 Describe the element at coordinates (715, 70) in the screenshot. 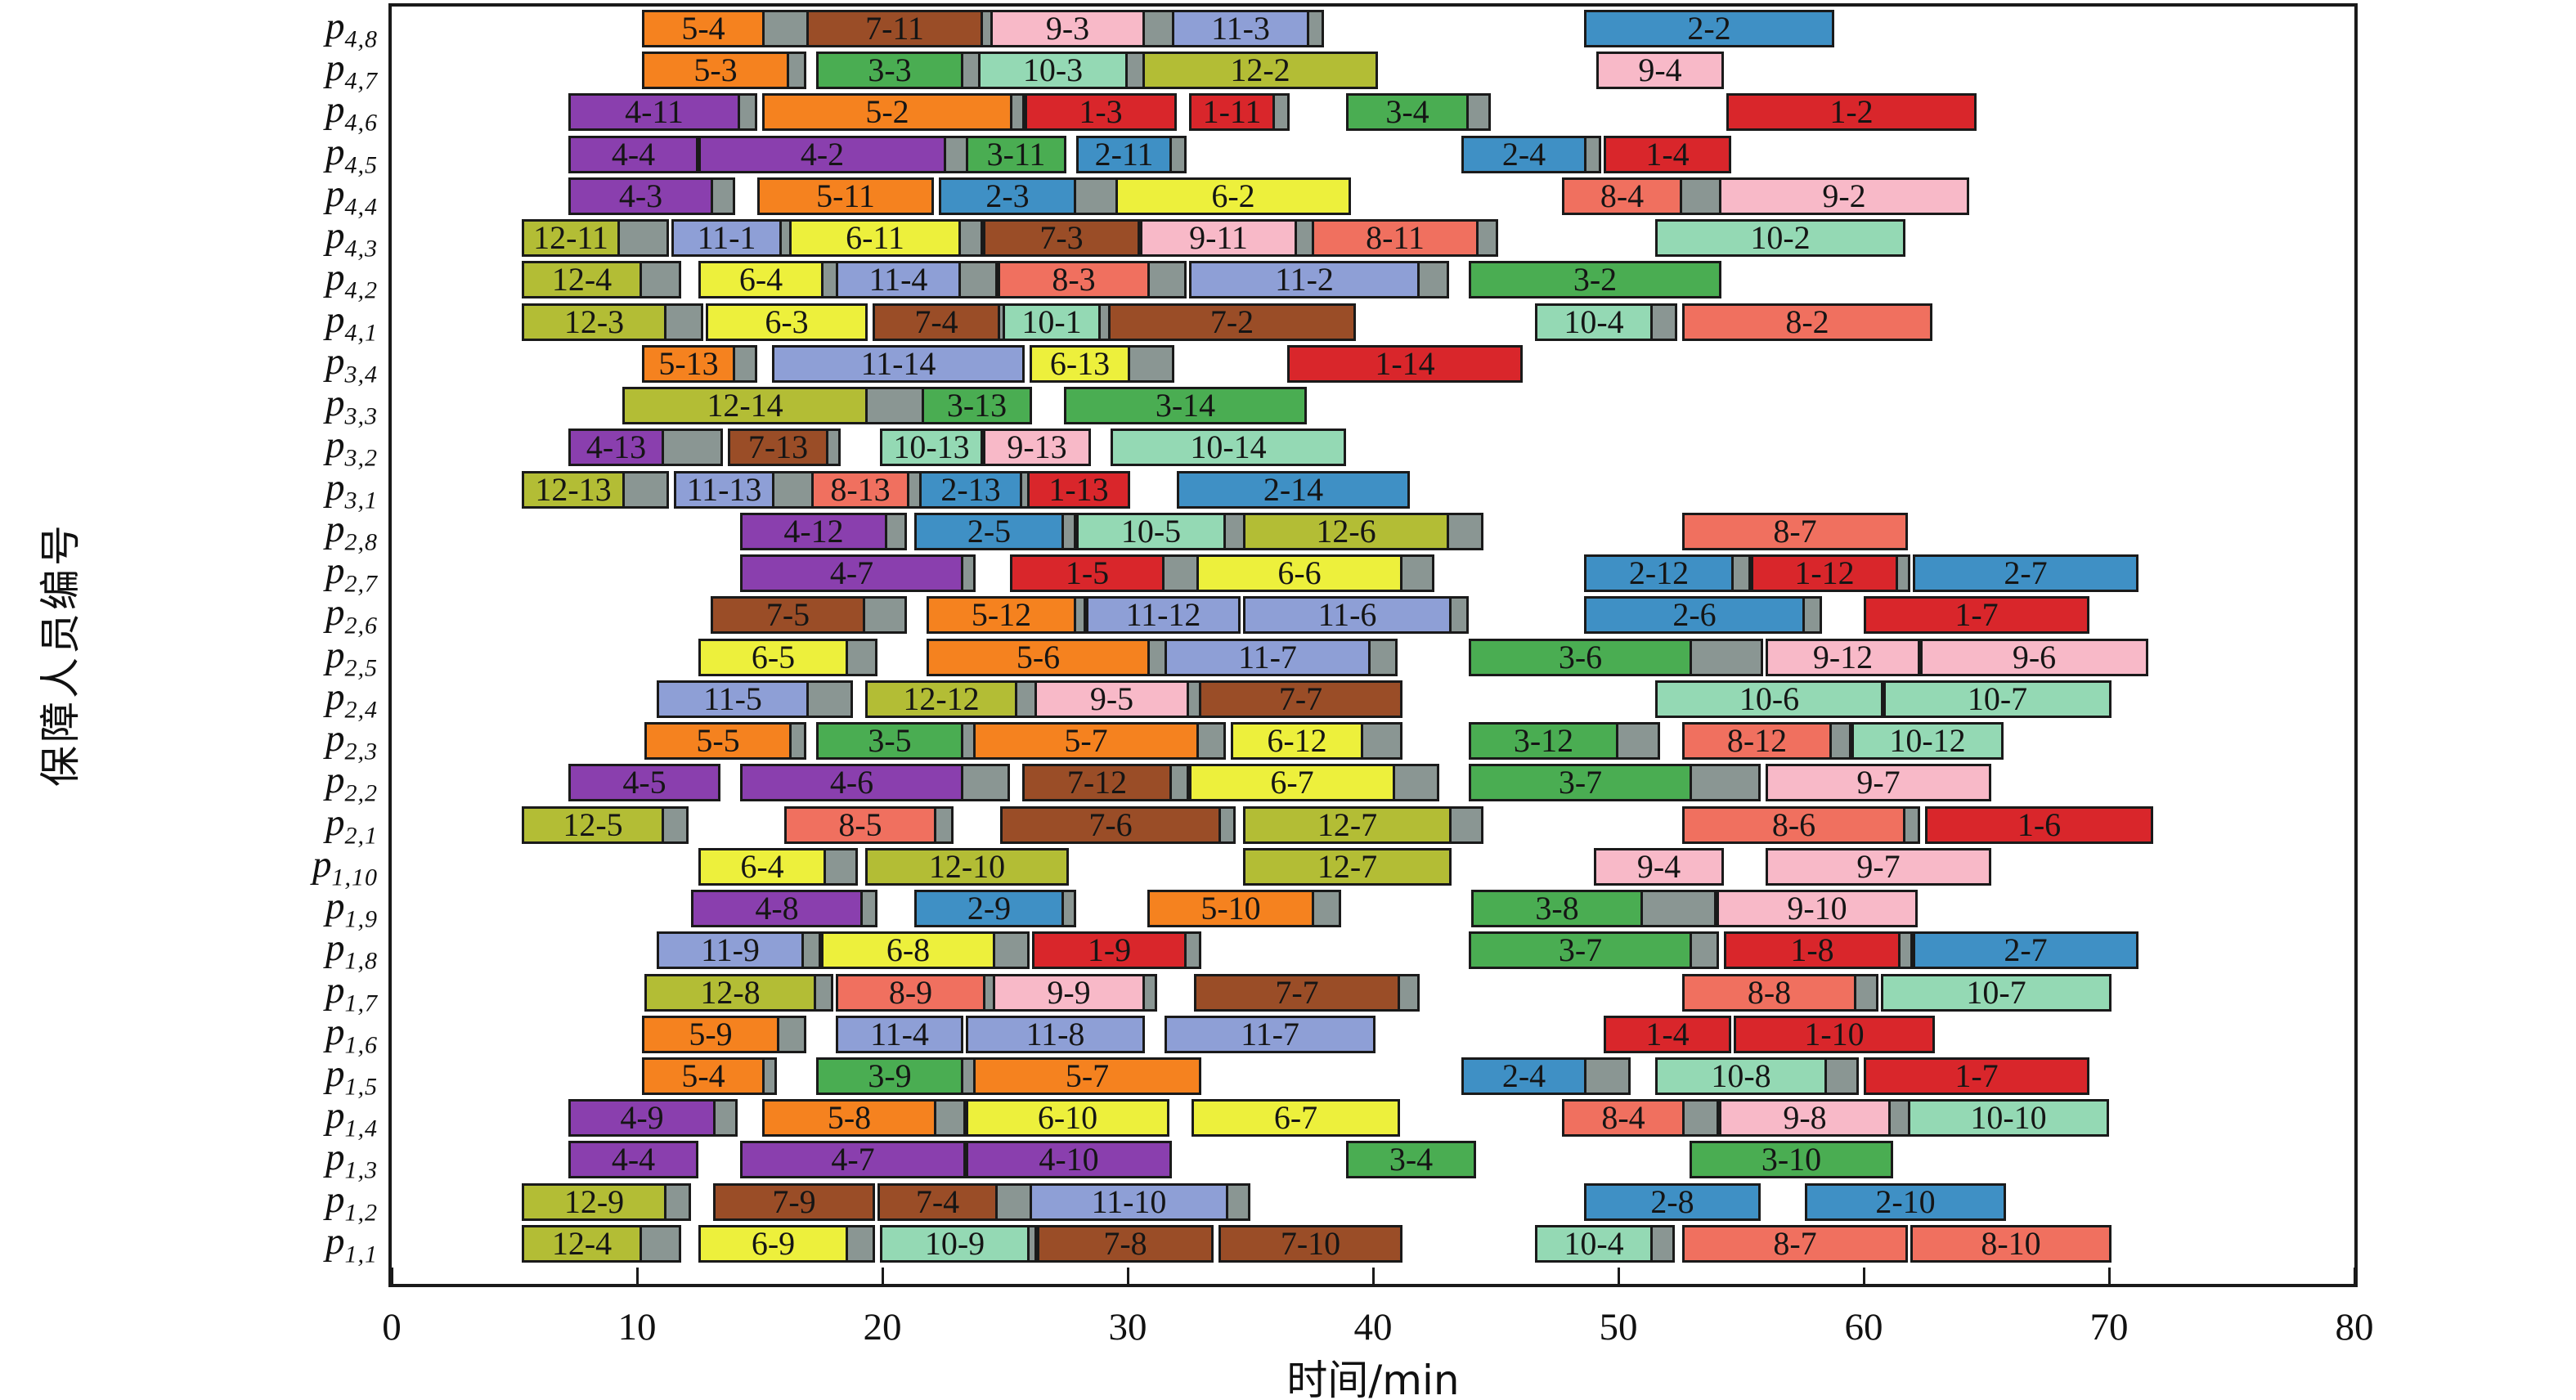

I see `task-label: 5-3` at that location.